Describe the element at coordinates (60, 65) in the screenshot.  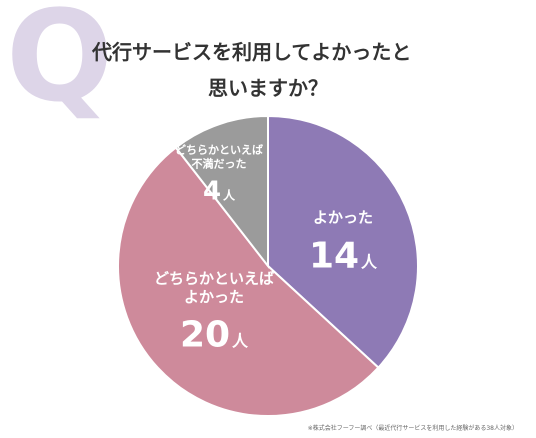
I see `q-mark: Q` at that location.